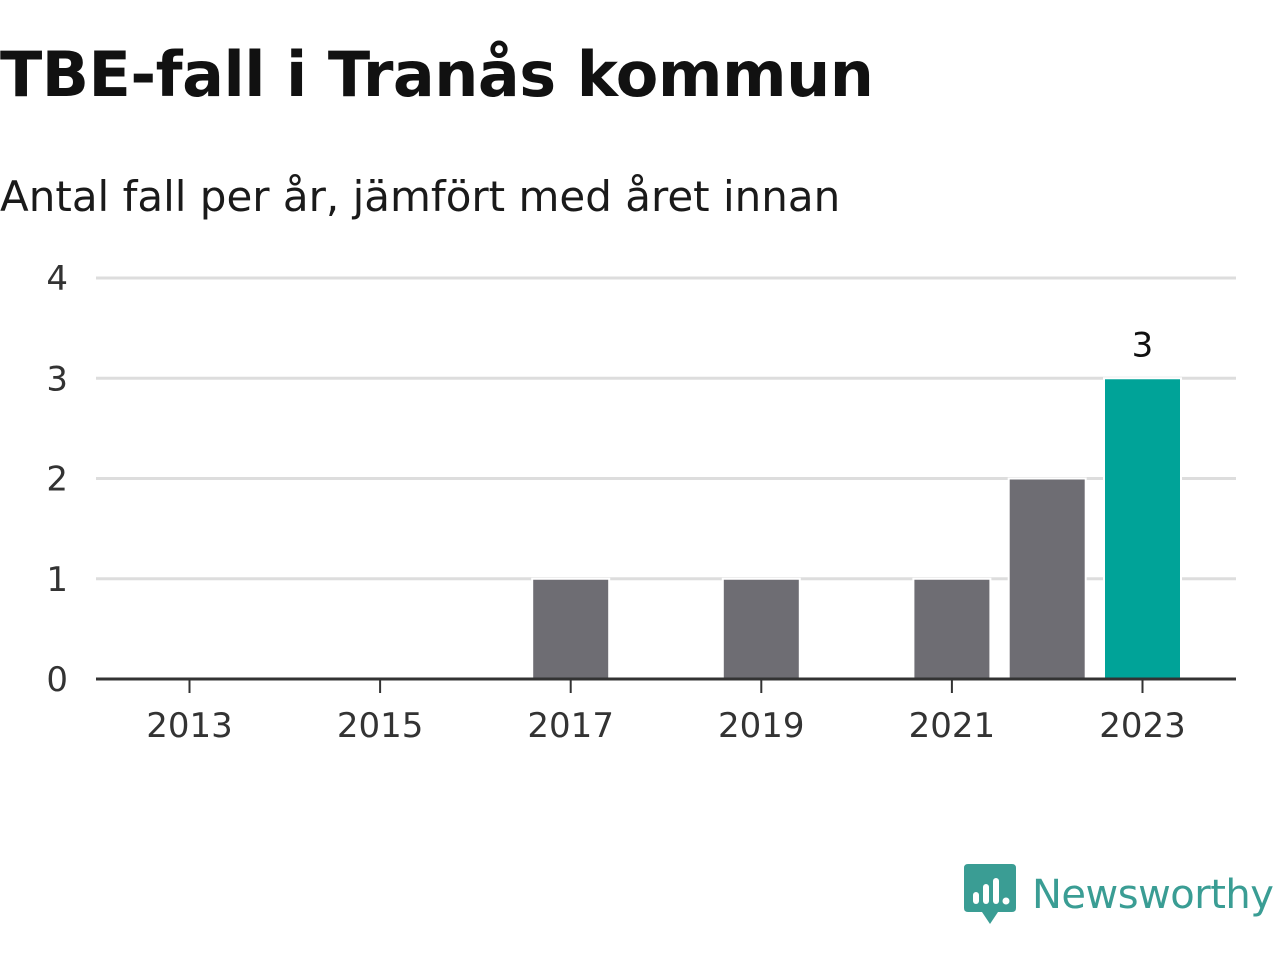 The image size is (1280, 960). What do you see at coordinates (952, 726) in the screenshot?
I see `x-tick-label-2021: 2021` at bounding box center [952, 726].